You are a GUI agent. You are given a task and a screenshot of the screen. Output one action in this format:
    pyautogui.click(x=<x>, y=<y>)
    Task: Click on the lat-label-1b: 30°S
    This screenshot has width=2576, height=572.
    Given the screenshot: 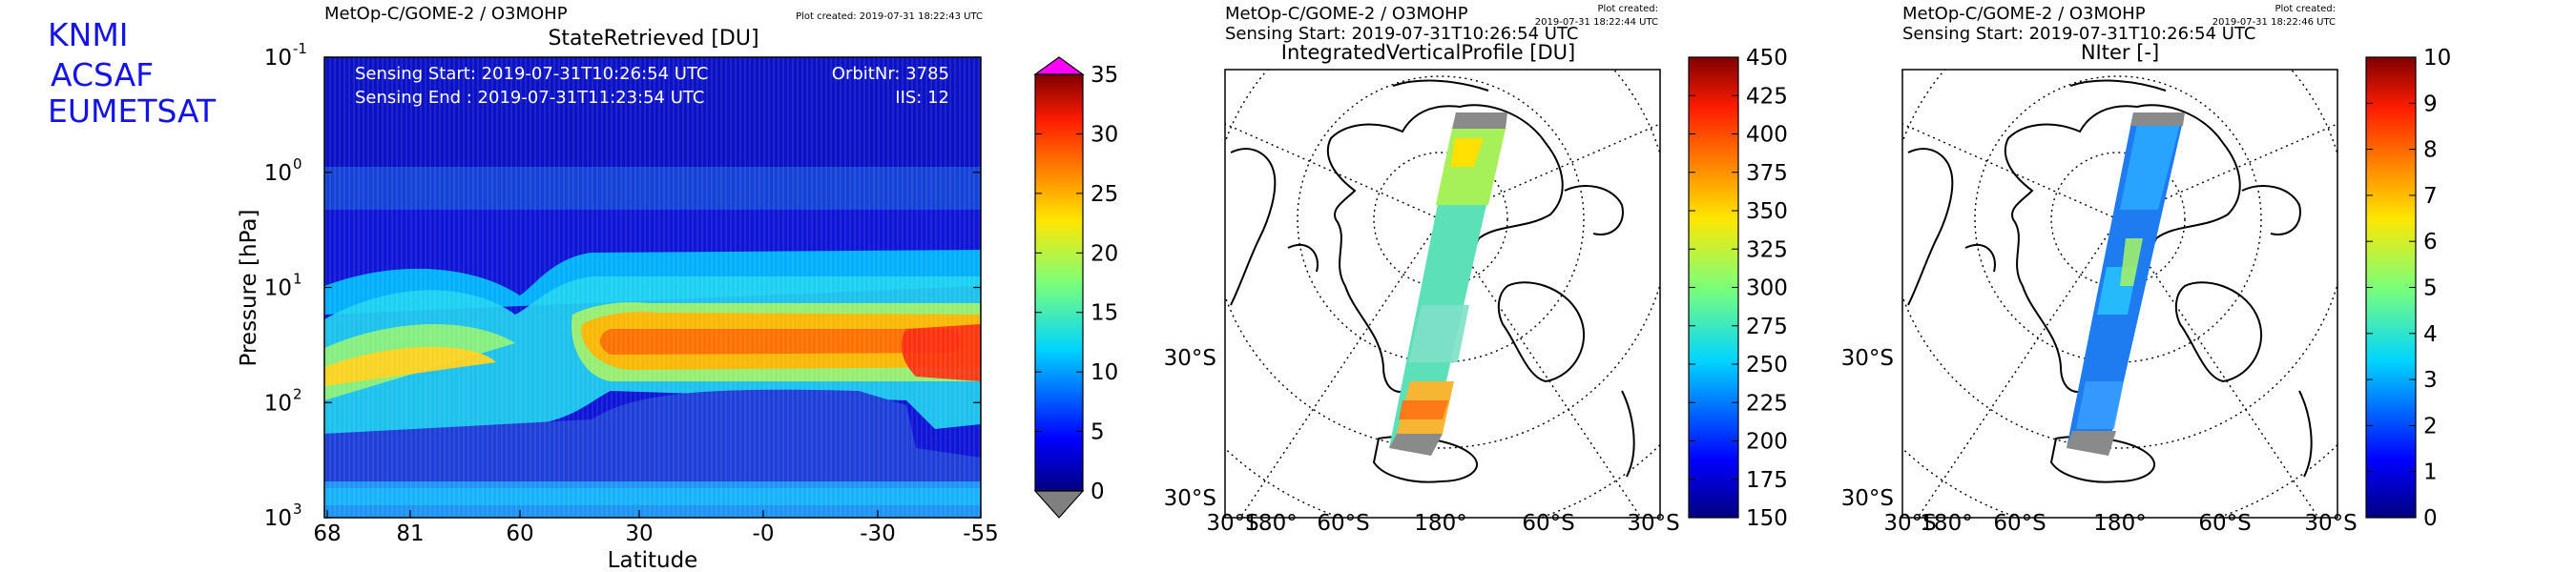 What is the action you would take?
    pyautogui.click(x=1190, y=499)
    